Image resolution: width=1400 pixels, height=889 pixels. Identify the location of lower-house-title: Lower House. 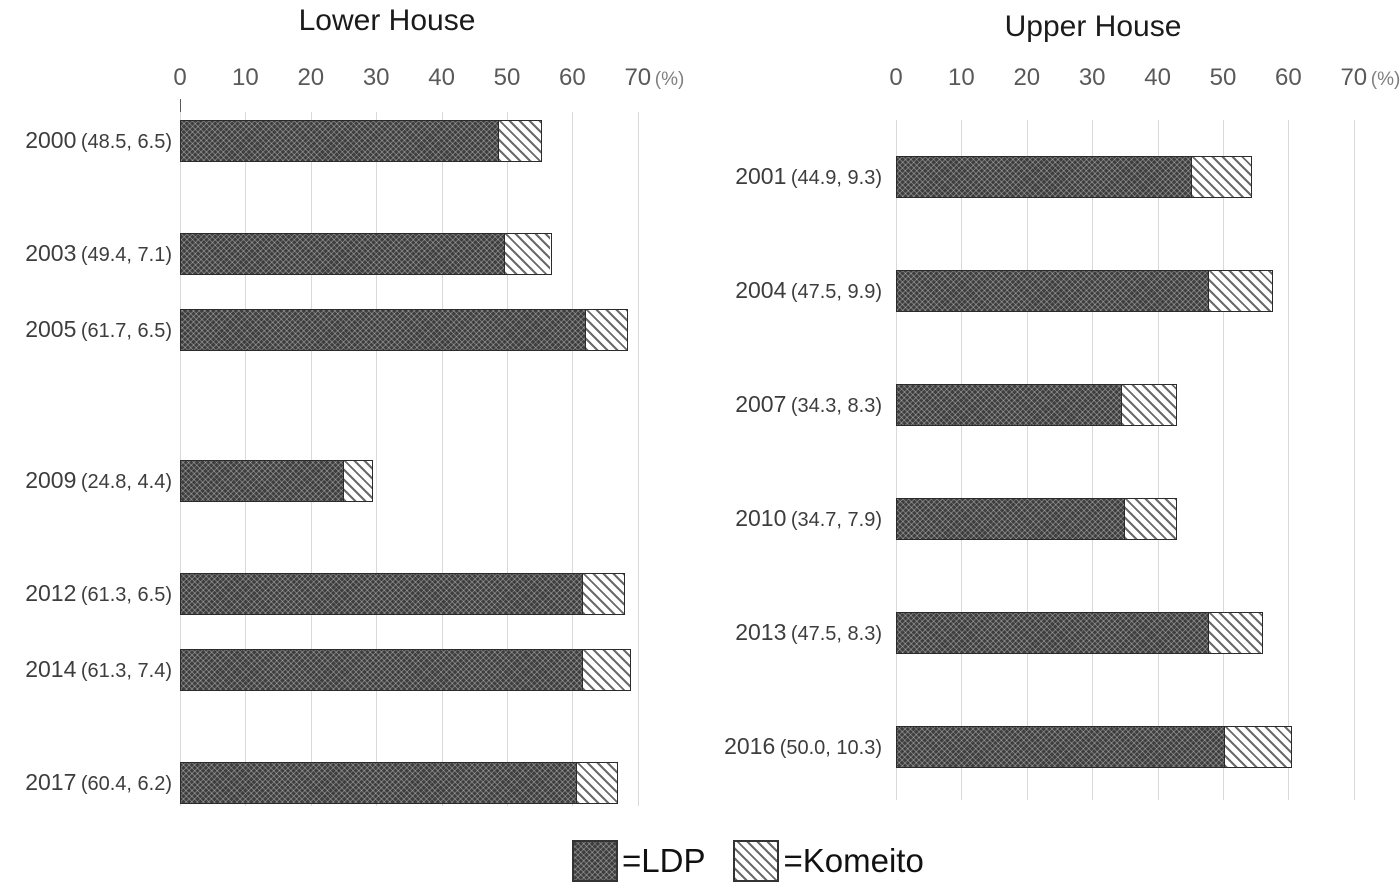
(387, 20).